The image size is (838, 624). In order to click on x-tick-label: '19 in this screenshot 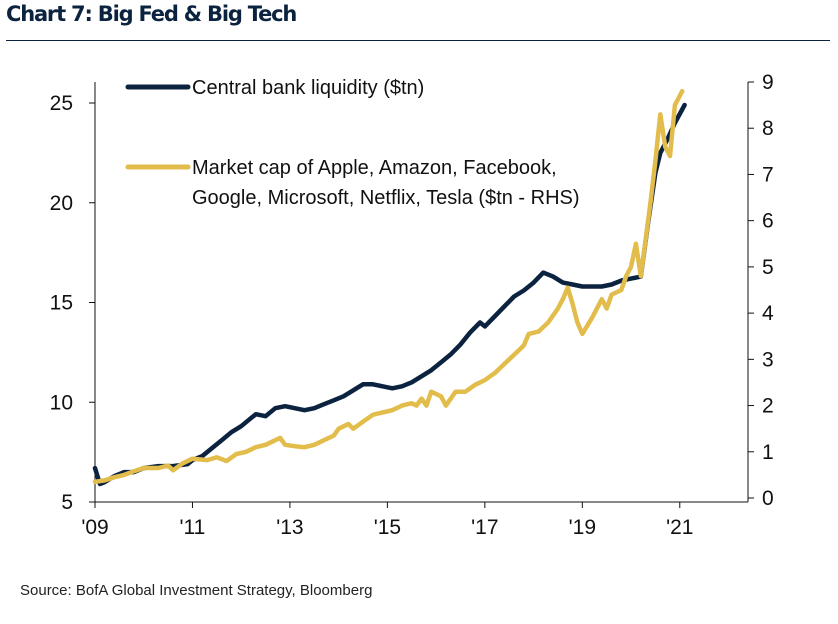, I will do `click(582, 527)`.